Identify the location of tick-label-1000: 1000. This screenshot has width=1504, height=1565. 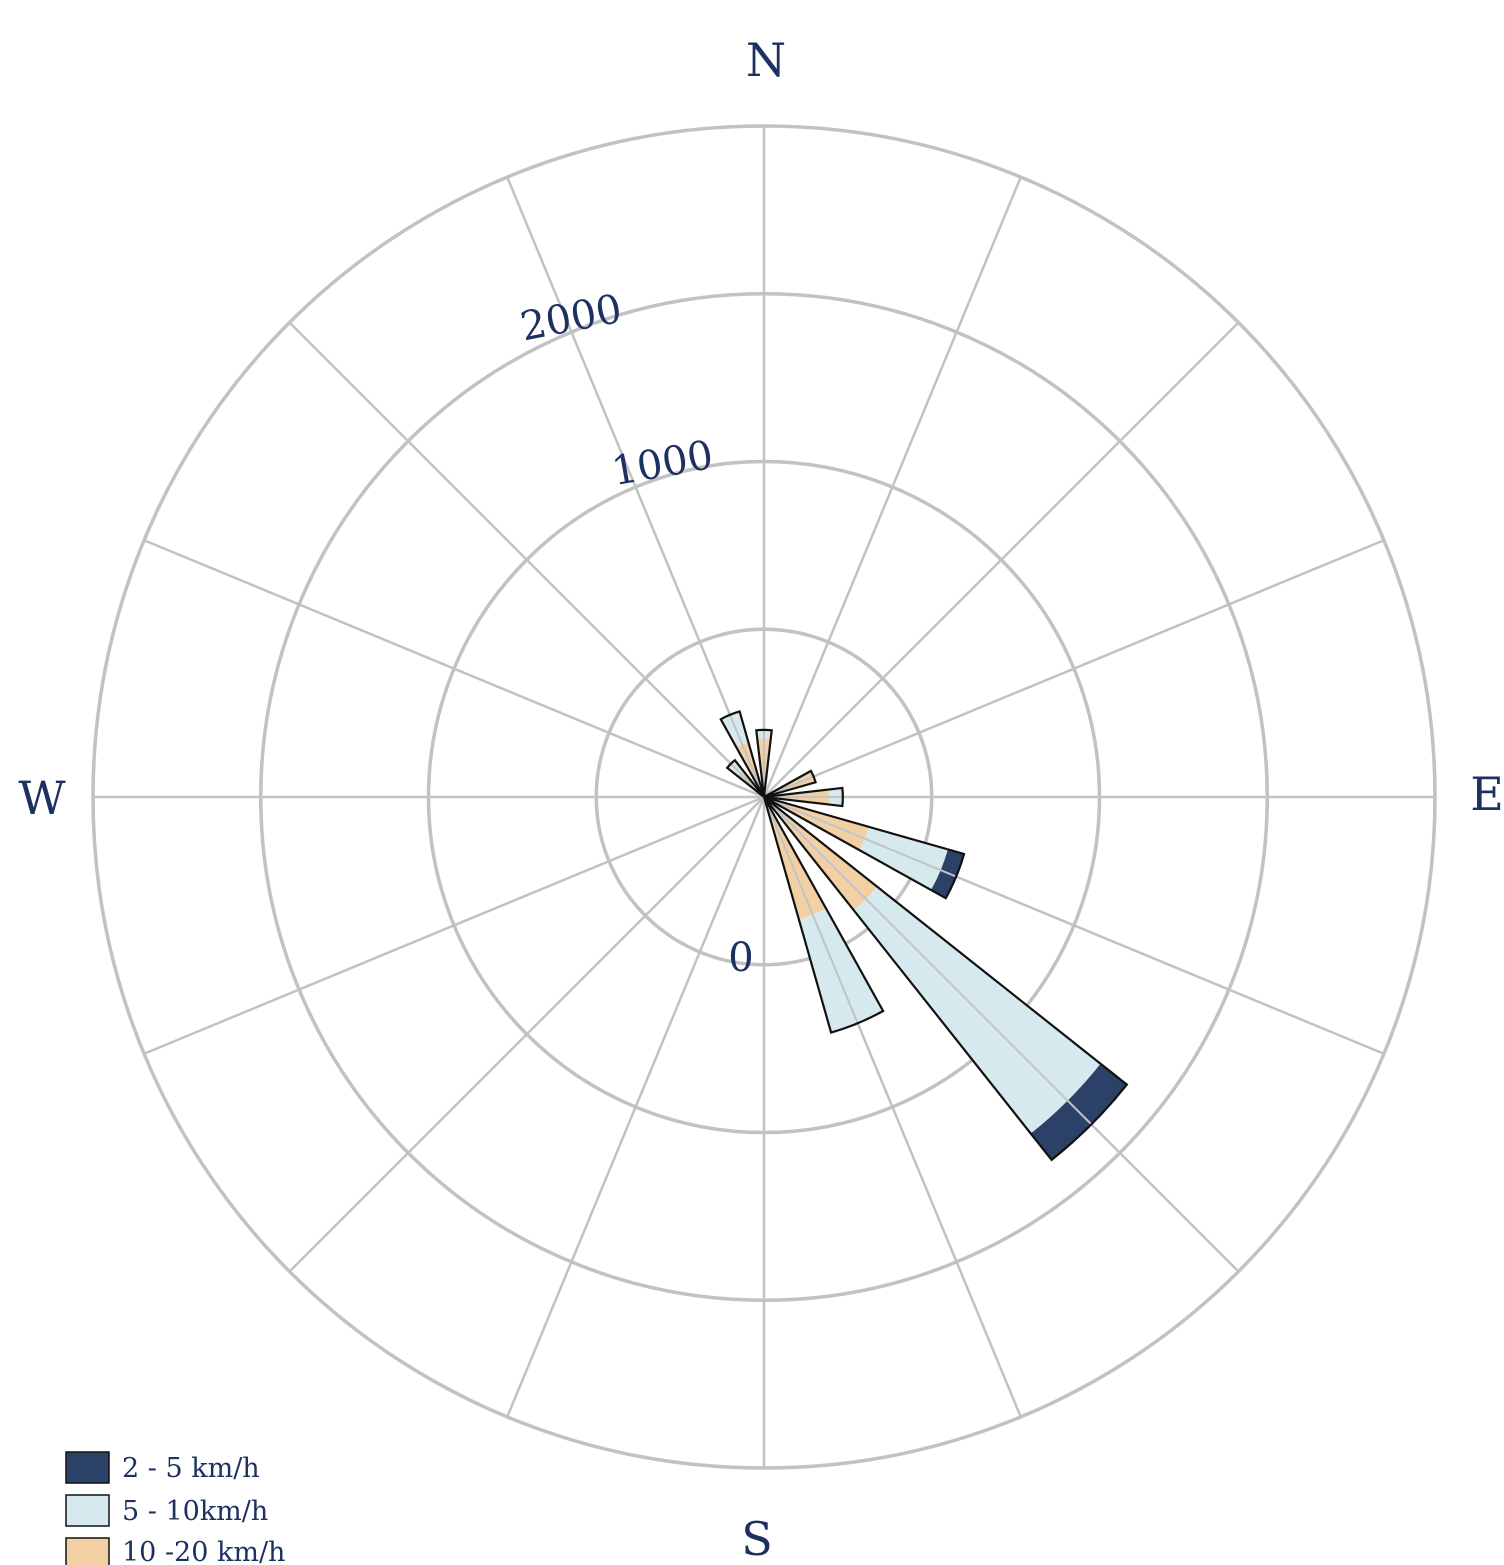
(662, 463).